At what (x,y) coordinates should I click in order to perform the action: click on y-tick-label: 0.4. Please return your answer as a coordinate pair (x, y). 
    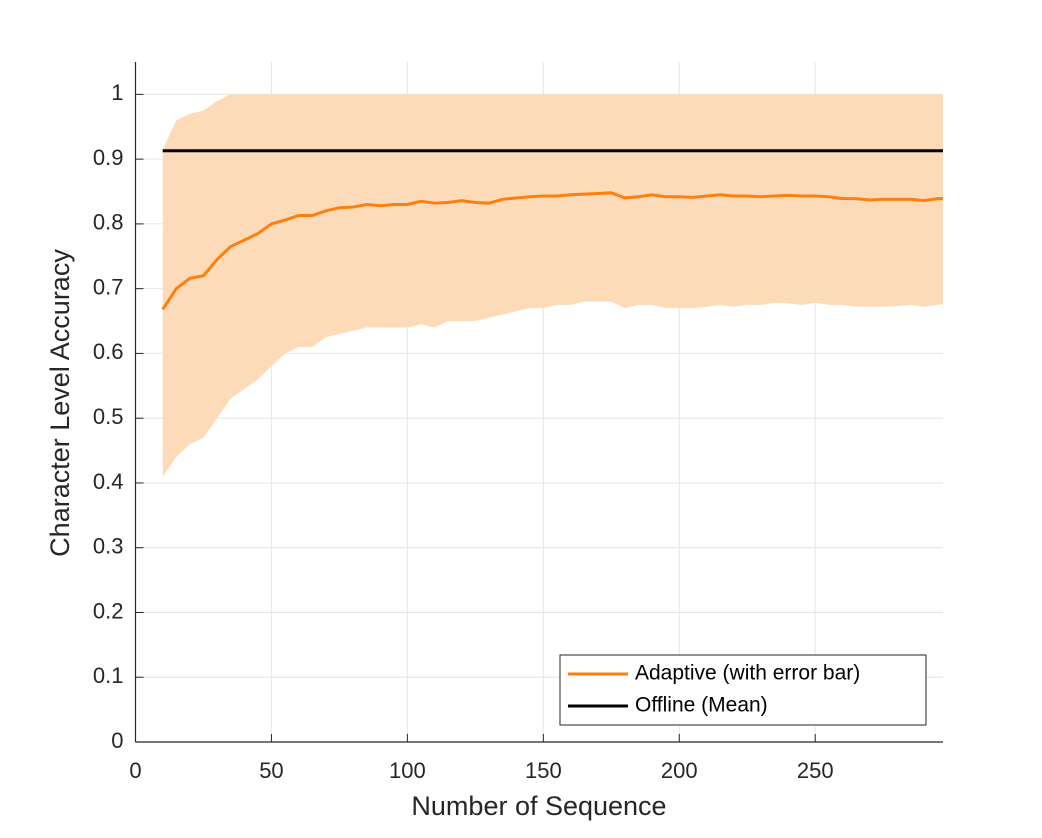
    Looking at the image, I should click on (108, 481).